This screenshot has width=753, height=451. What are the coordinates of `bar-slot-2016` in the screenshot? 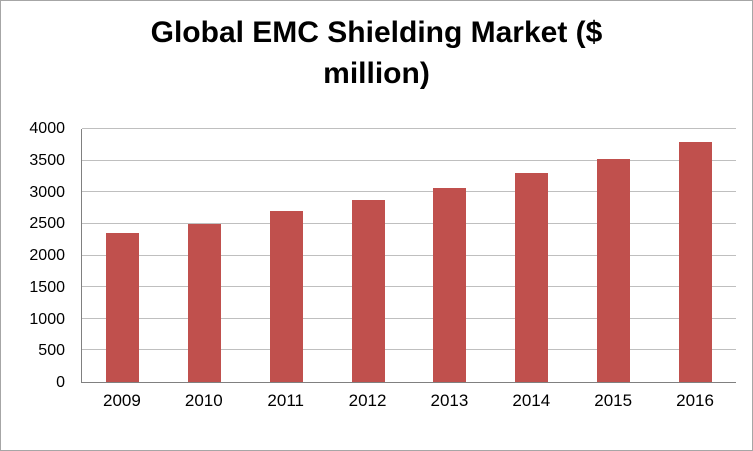 It's located at (695, 255).